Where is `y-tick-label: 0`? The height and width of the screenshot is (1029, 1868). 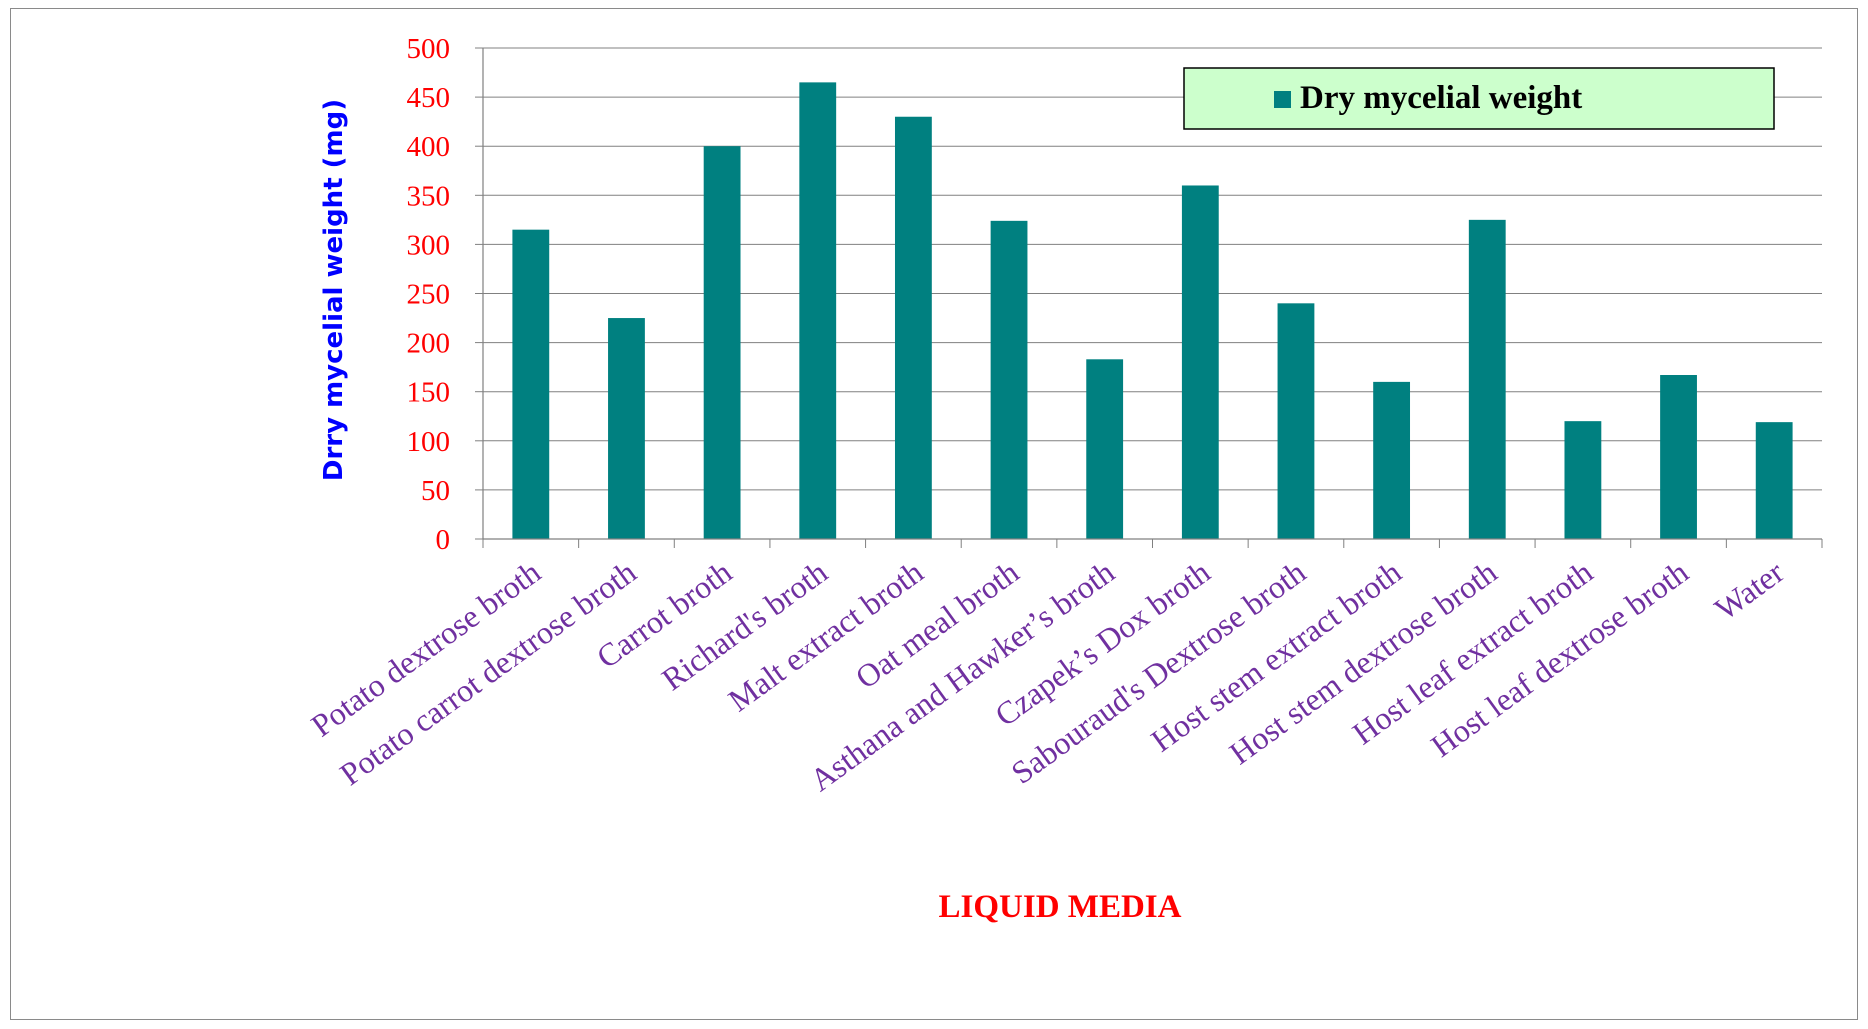
y-tick-label: 0 is located at coordinates (443, 540).